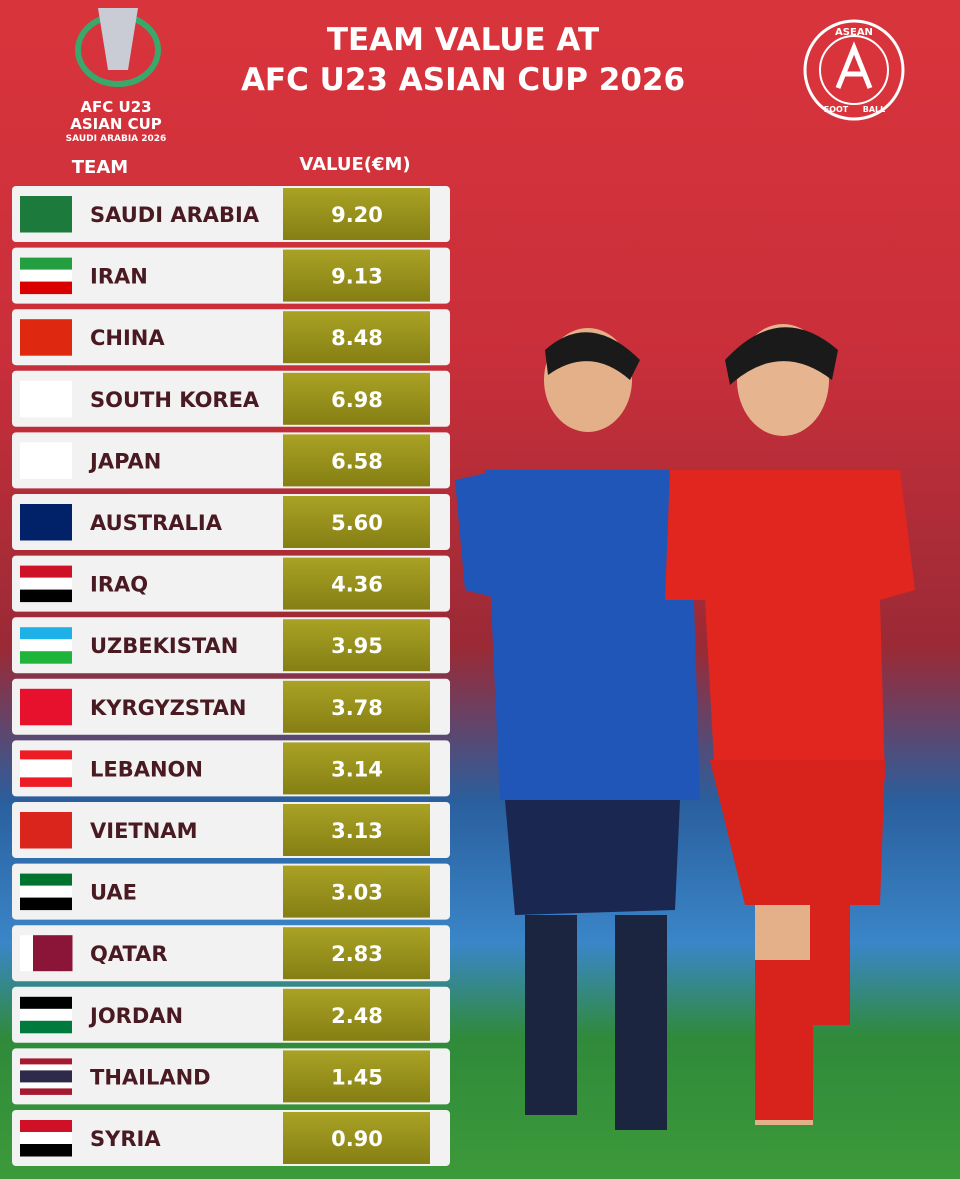  What do you see at coordinates (231, 768) in the screenshot?
I see `table-row: LEBANON 3.14` at bounding box center [231, 768].